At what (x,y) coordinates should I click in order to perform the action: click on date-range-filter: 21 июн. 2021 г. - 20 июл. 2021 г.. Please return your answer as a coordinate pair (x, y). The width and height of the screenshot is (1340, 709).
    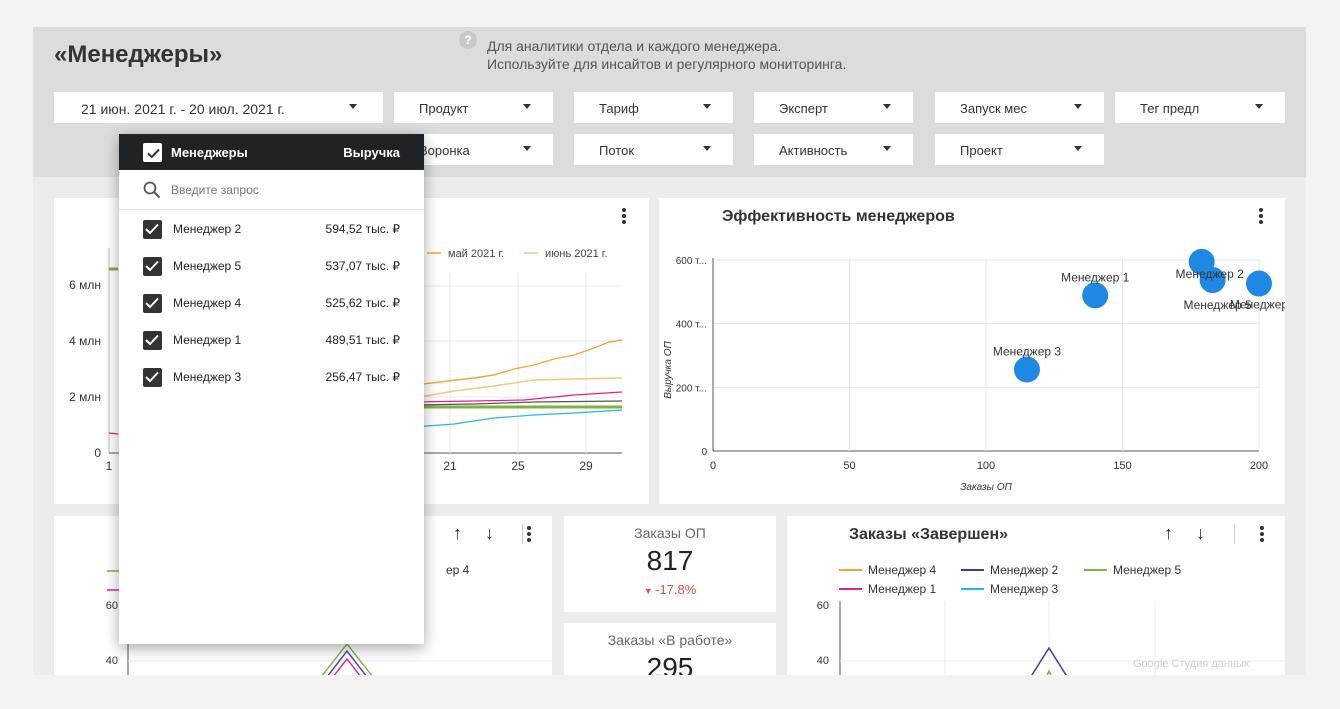
    Looking at the image, I should click on (218, 107).